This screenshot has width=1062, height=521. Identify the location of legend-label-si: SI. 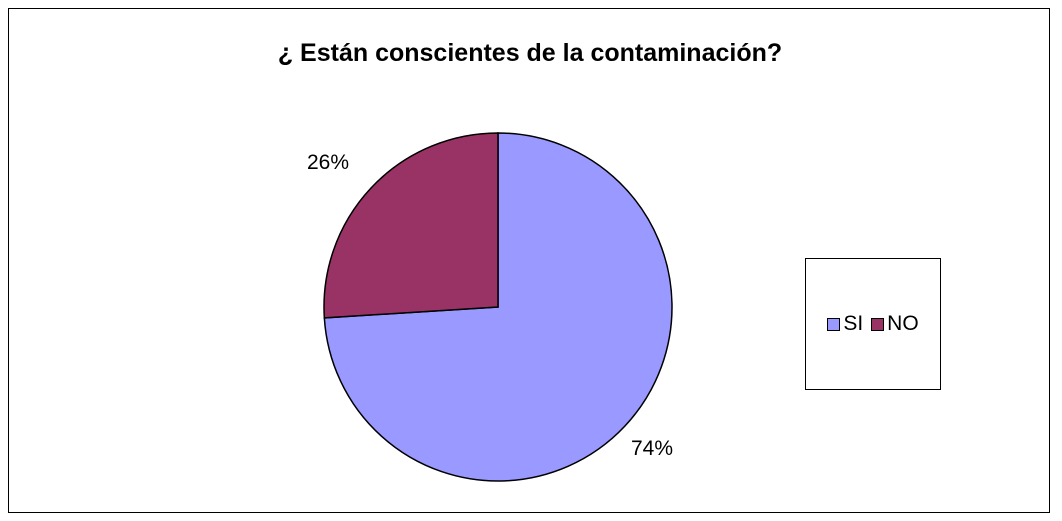
(853, 323).